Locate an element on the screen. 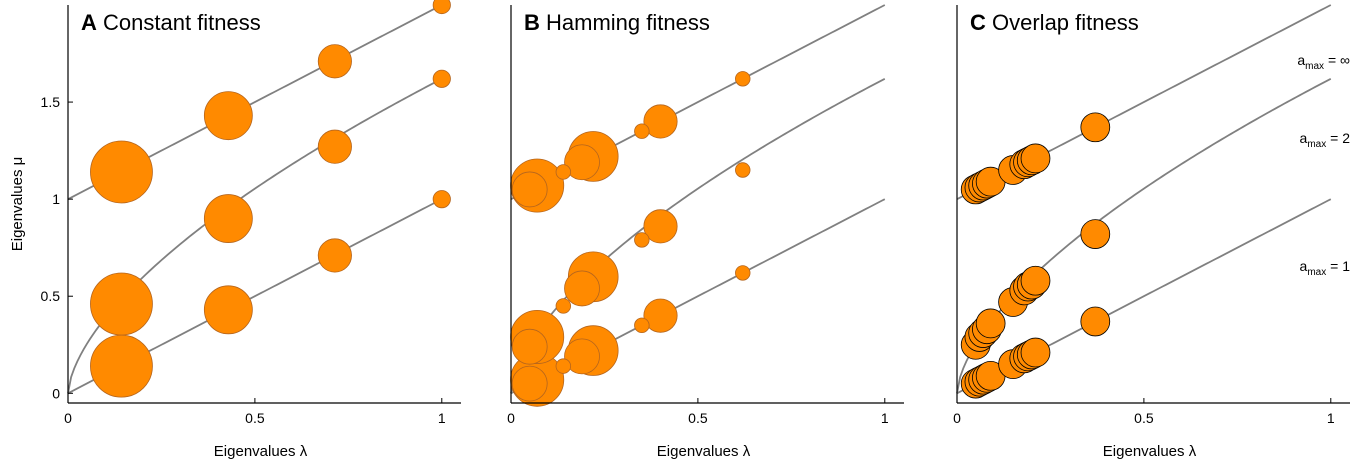 The height and width of the screenshot is (462, 1365). curve-label-amax-inf: amax = ∞ is located at coordinates (1323, 62).